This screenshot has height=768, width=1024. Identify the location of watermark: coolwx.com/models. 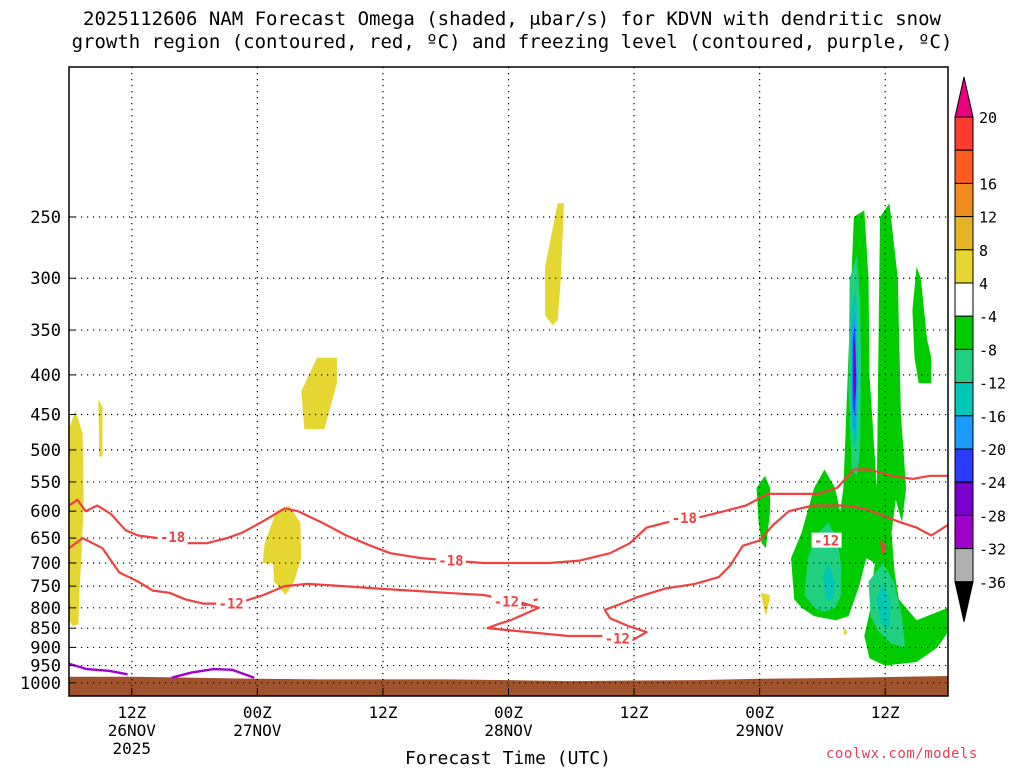
(902, 754).